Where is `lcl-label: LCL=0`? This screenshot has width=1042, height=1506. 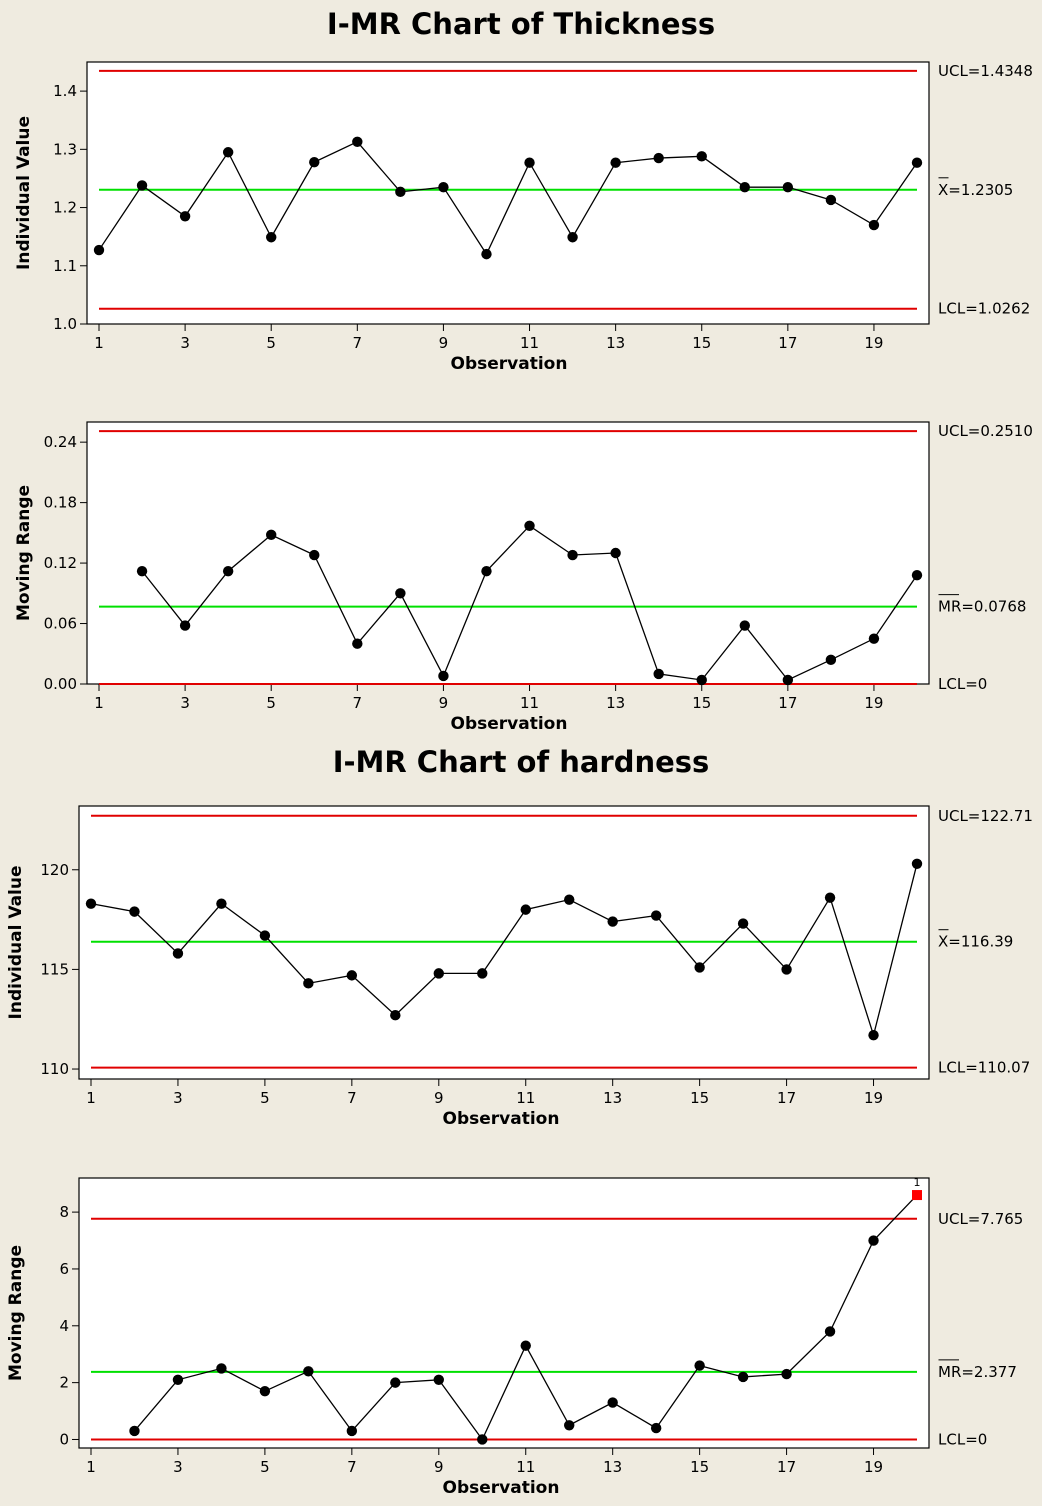 lcl-label: LCL=0 is located at coordinates (962, 1439).